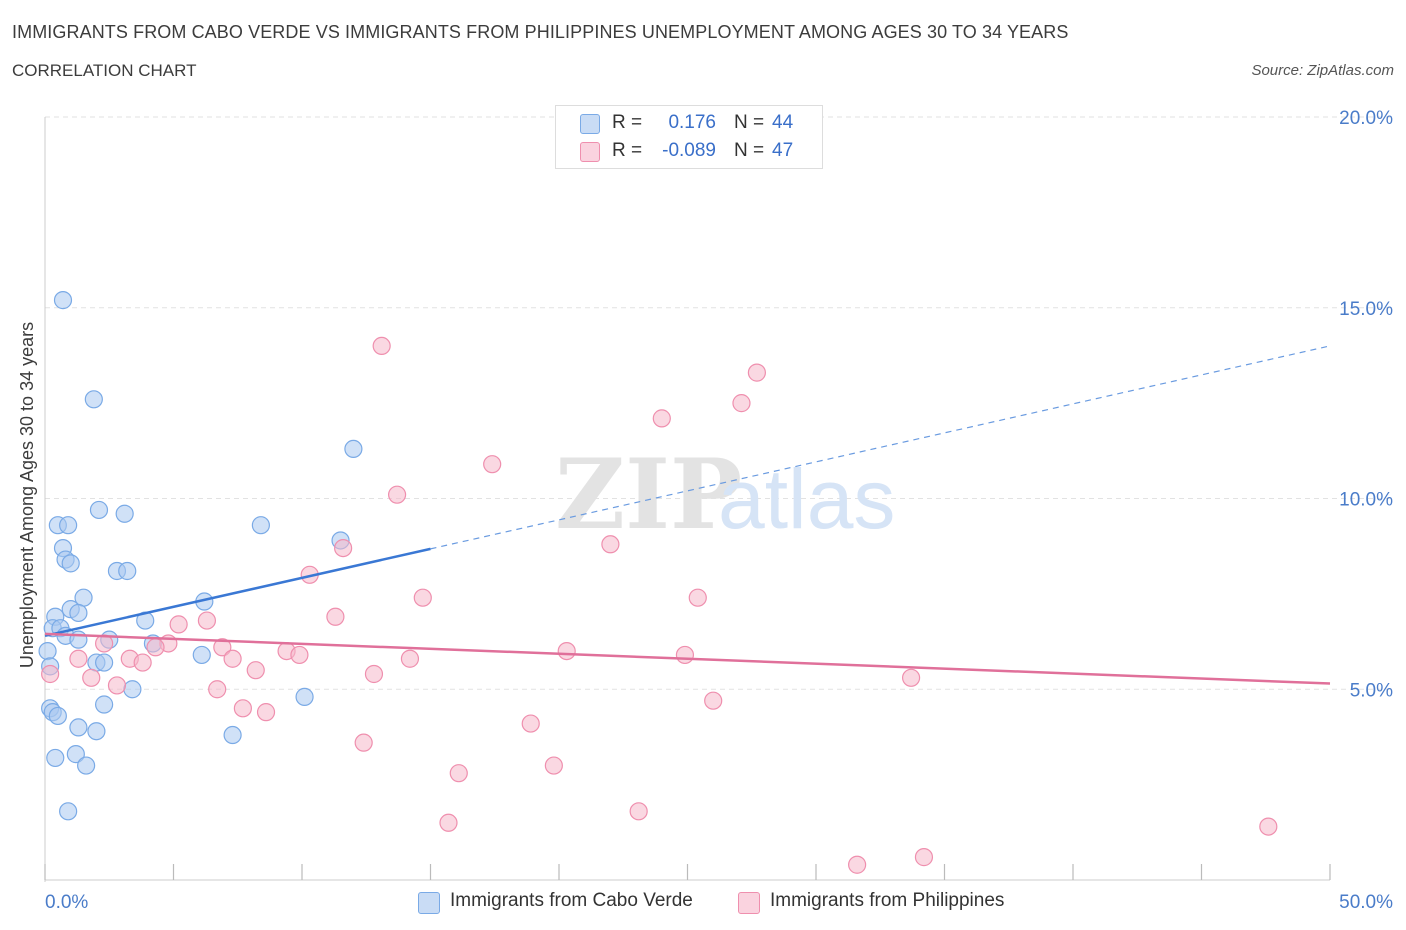 The height and width of the screenshot is (930, 1406). Describe the element at coordinates (237, 592) in the screenshot. I see `cabo-verde-trend-line` at that location.